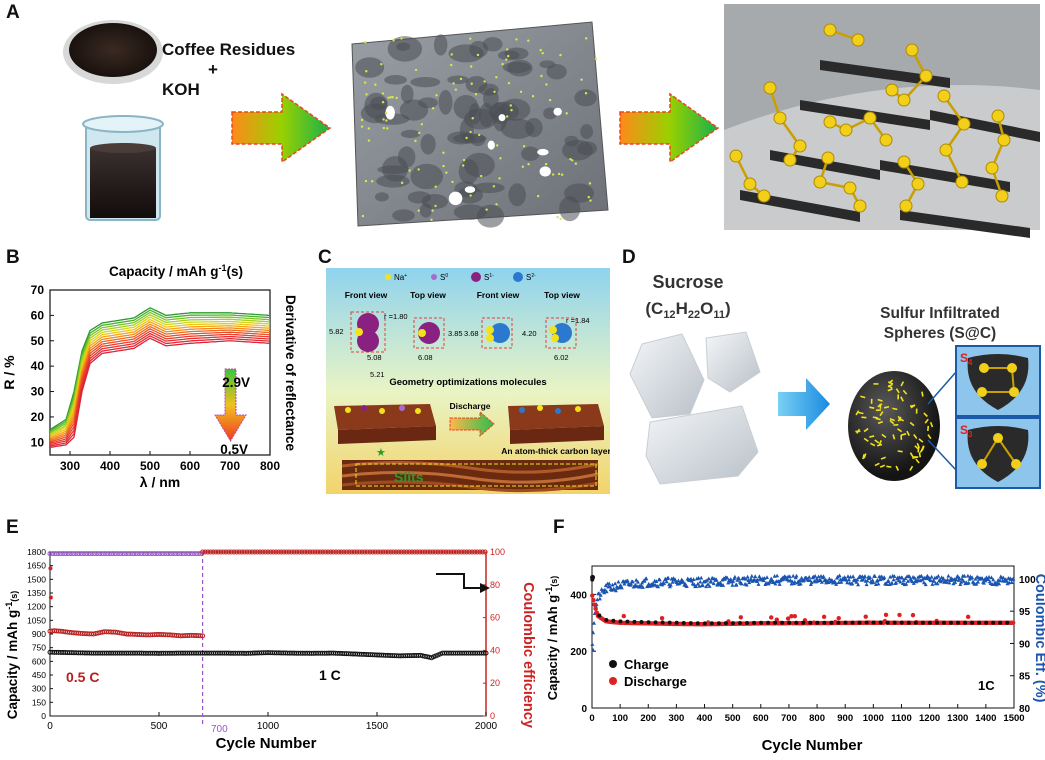  What do you see at coordinates (181, 89) in the screenshot?
I see `koh-label: KOH` at bounding box center [181, 89].